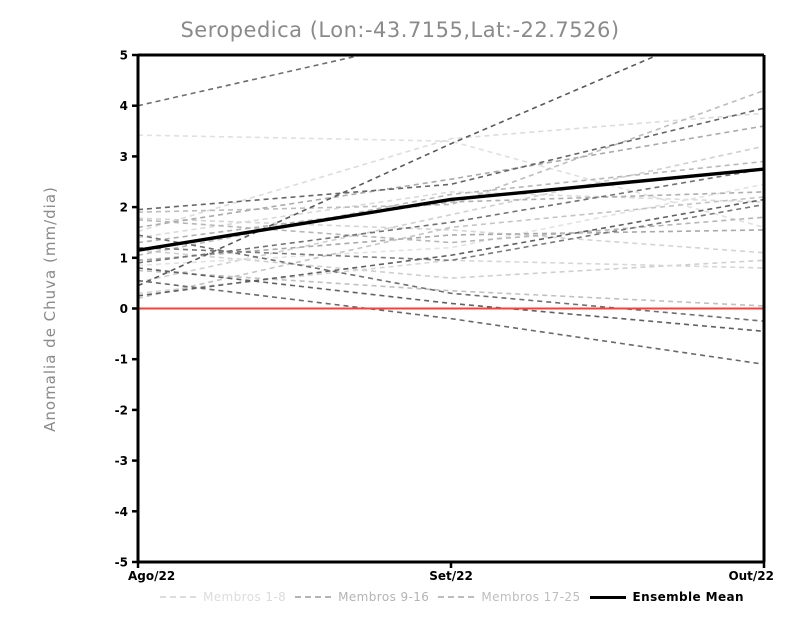 The height and width of the screenshot is (618, 800). I want to click on y-tick-label: -4, so click(121, 512).